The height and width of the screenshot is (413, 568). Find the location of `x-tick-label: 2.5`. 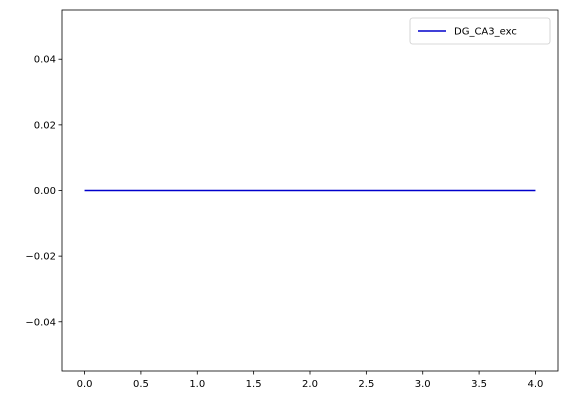

x-tick-label: 2.5 is located at coordinates (366, 384).